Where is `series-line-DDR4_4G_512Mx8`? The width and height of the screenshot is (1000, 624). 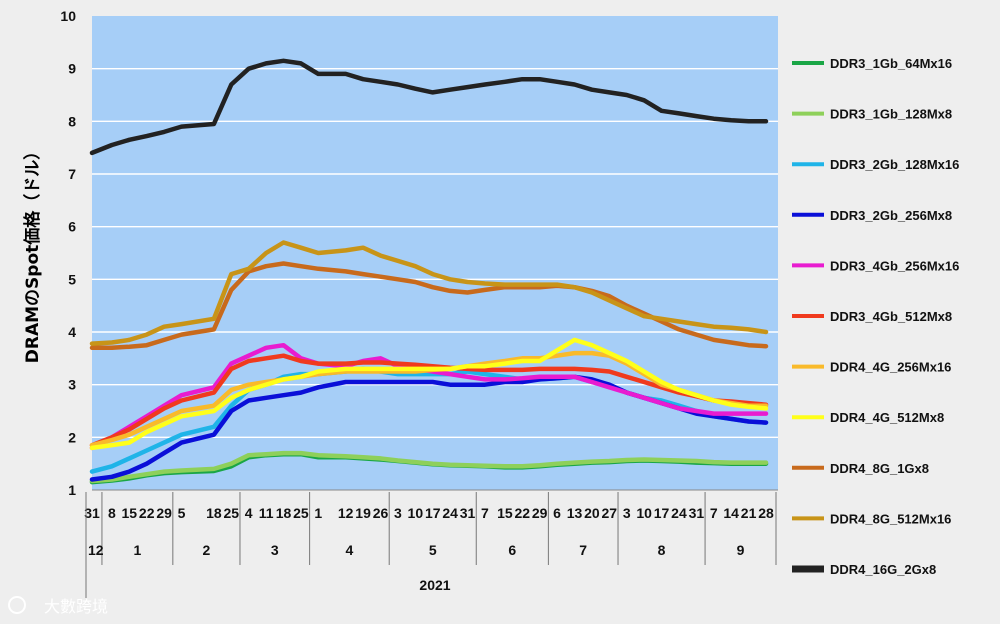
series-line-DDR4_4G_512Mx8 is located at coordinates (429, 394).